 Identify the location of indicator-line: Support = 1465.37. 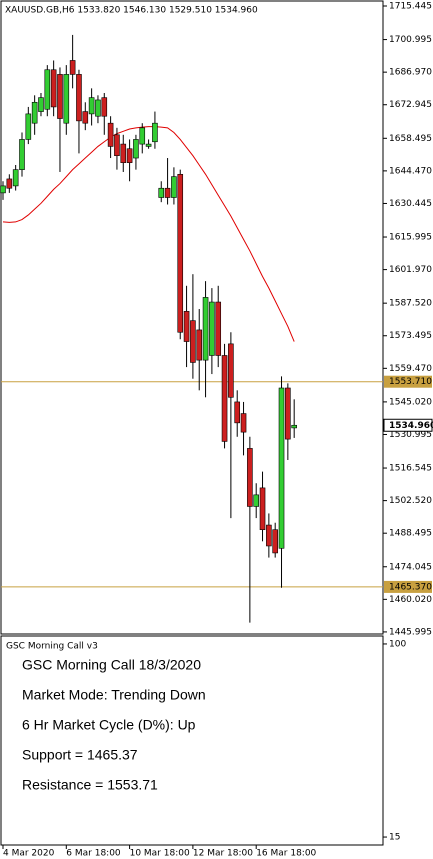
(80, 755).